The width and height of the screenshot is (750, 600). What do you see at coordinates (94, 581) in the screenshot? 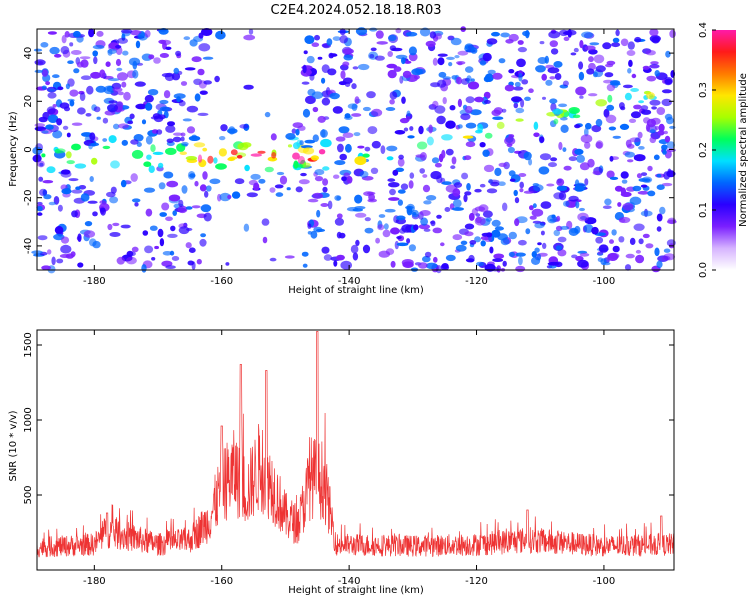
I see `snr-x-tick-label: -180` at bounding box center [94, 581].